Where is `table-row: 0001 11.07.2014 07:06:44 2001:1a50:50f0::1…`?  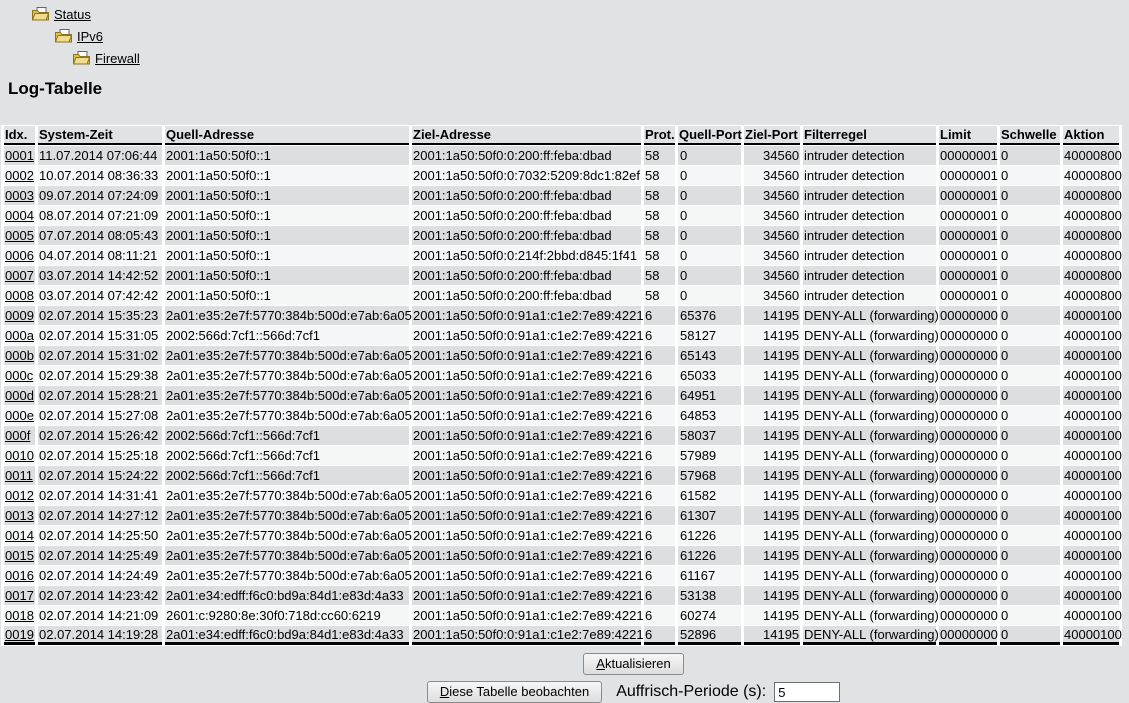
table-row: 0001 11.07.2014 07:06:44 2001:1a50:50f0::1… is located at coordinates (563, 155).